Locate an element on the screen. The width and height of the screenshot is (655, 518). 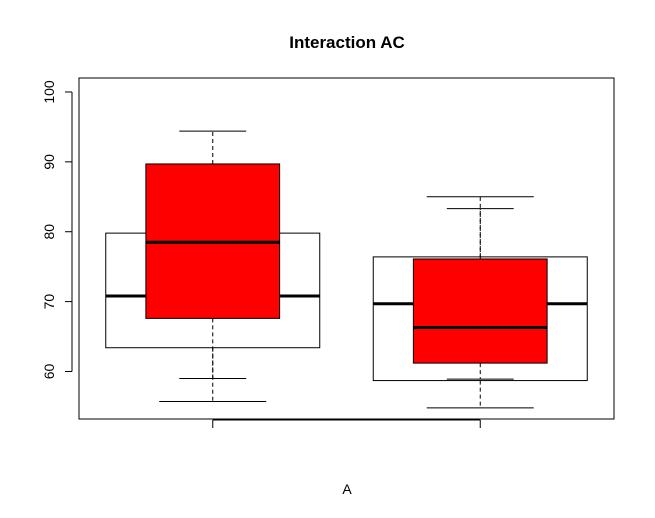
y-tick-label: 70 is located at coordinates (49, 302).